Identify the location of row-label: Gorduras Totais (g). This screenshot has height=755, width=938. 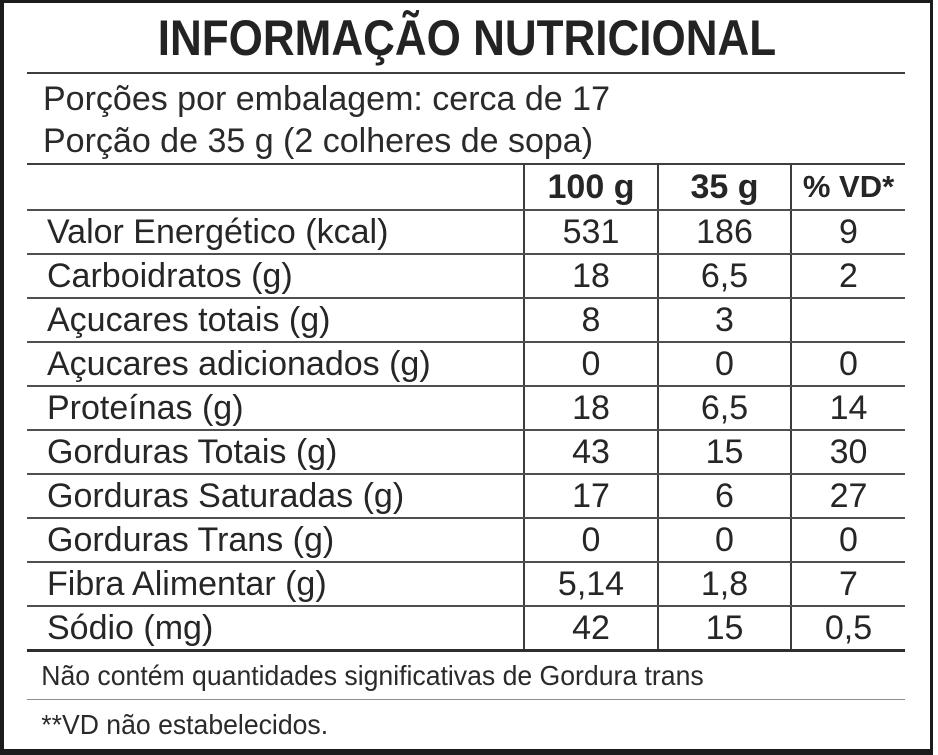
(192, 451).